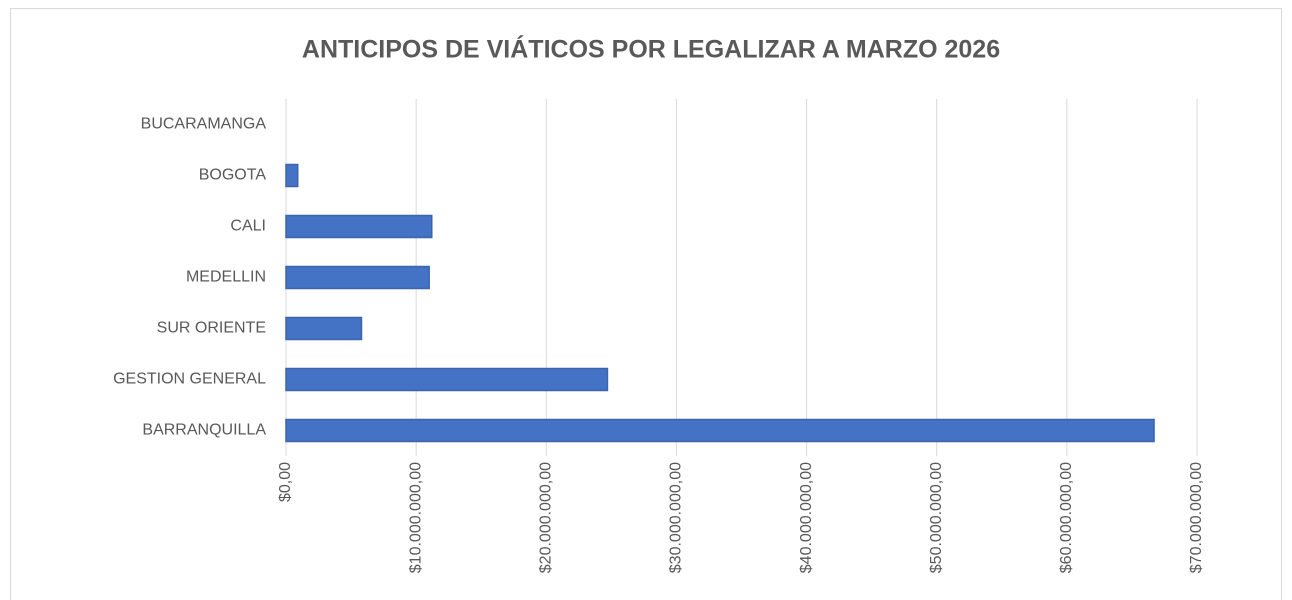  What do you see at coordinates (1196, 517) in the screenshot?
I see `x-tick-label: $70.000.000,00` at bounding box center [1196, 517].